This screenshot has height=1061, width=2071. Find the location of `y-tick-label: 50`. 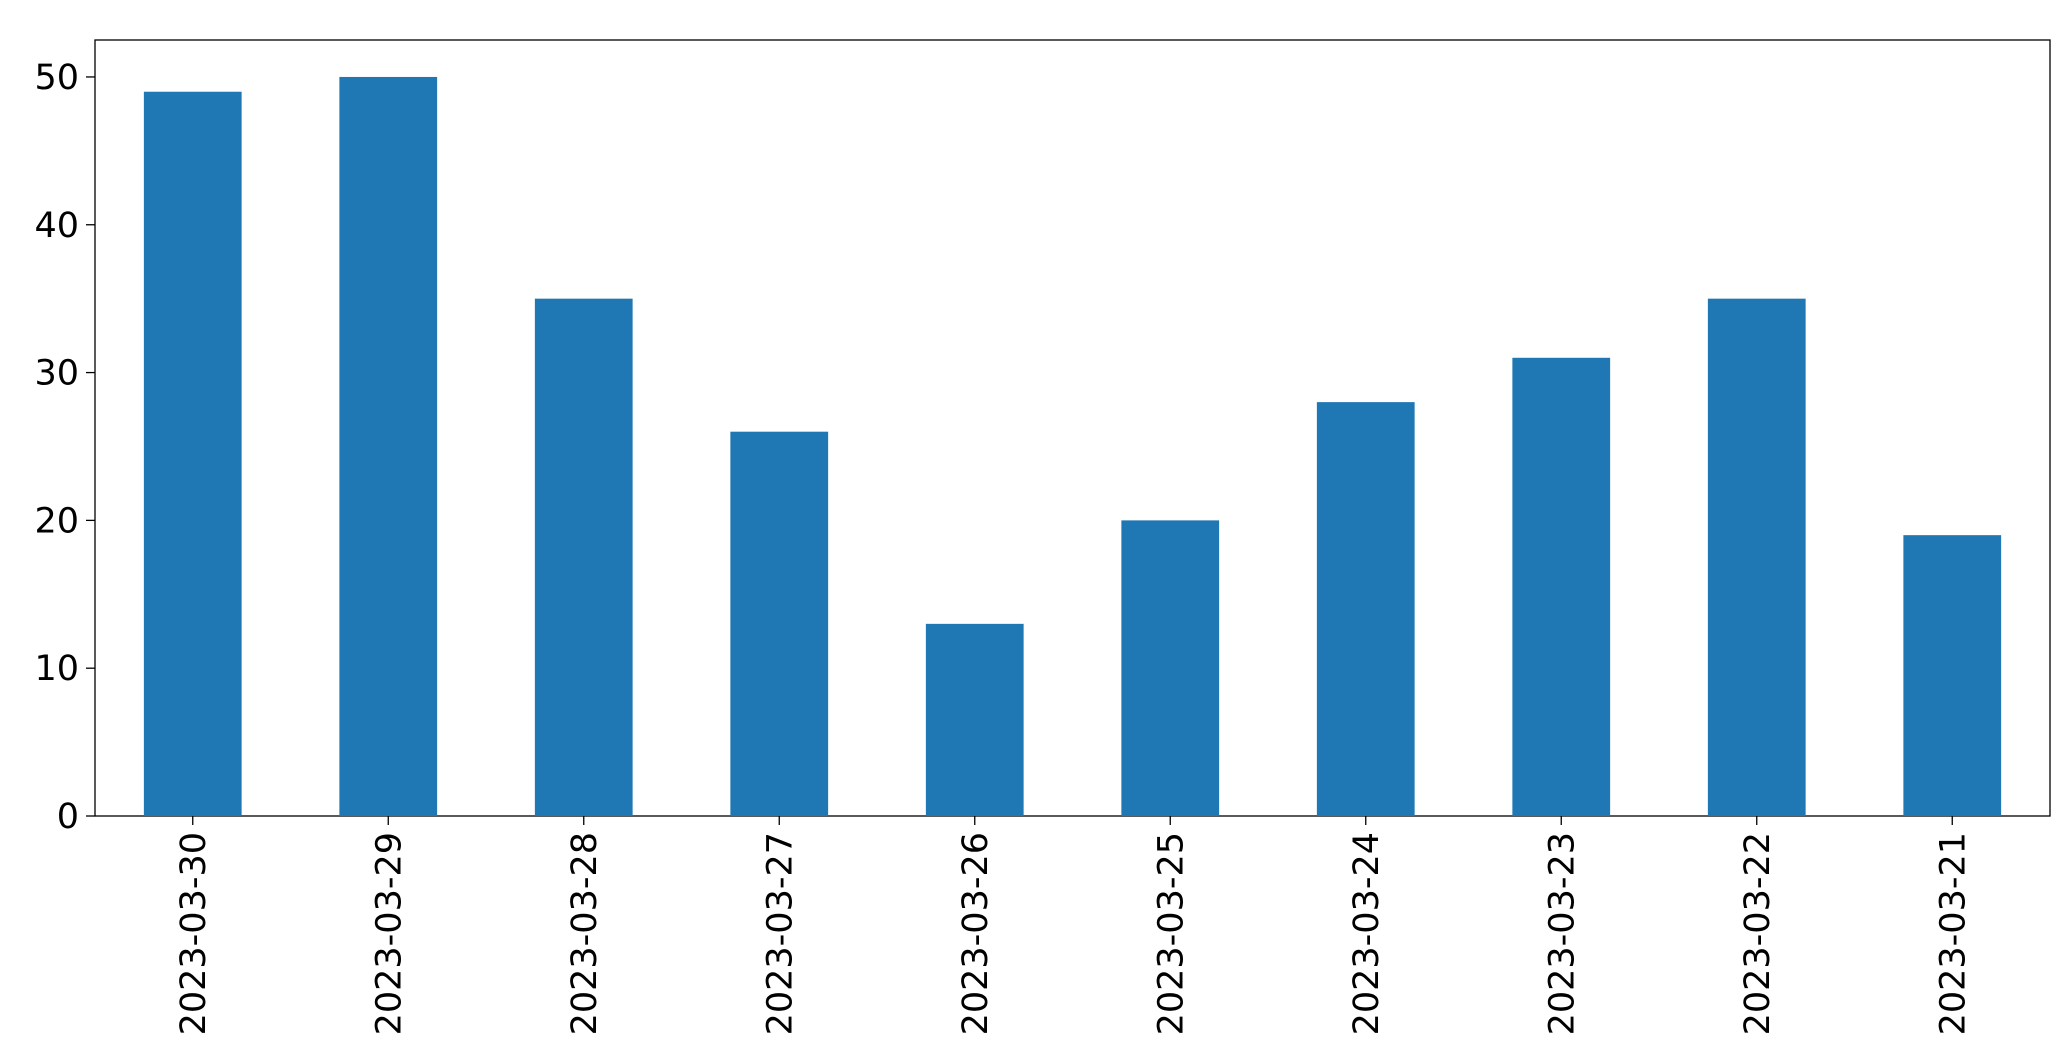

y-tick-label: 50 is located at coordinates (56, 78).